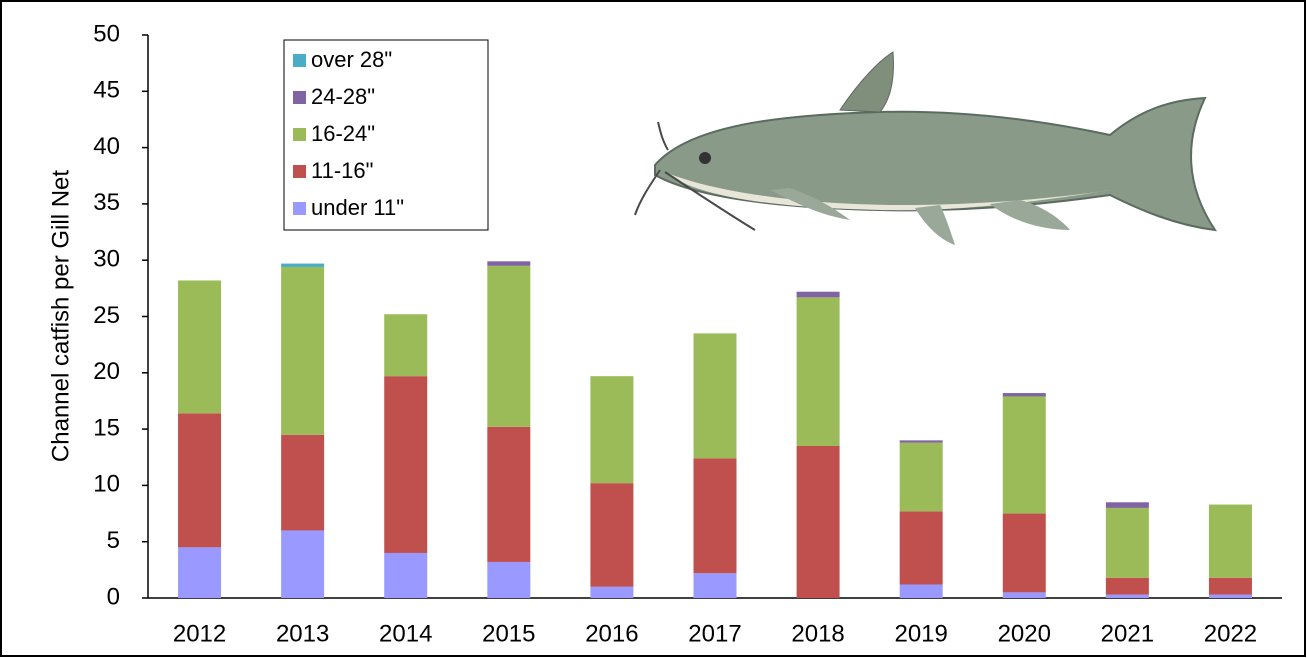 This screenshot has width=1307, height=658. Describe the element at coordinates (508, 633) in the screenshot. I see `x-tick-label: 2015` at that location.